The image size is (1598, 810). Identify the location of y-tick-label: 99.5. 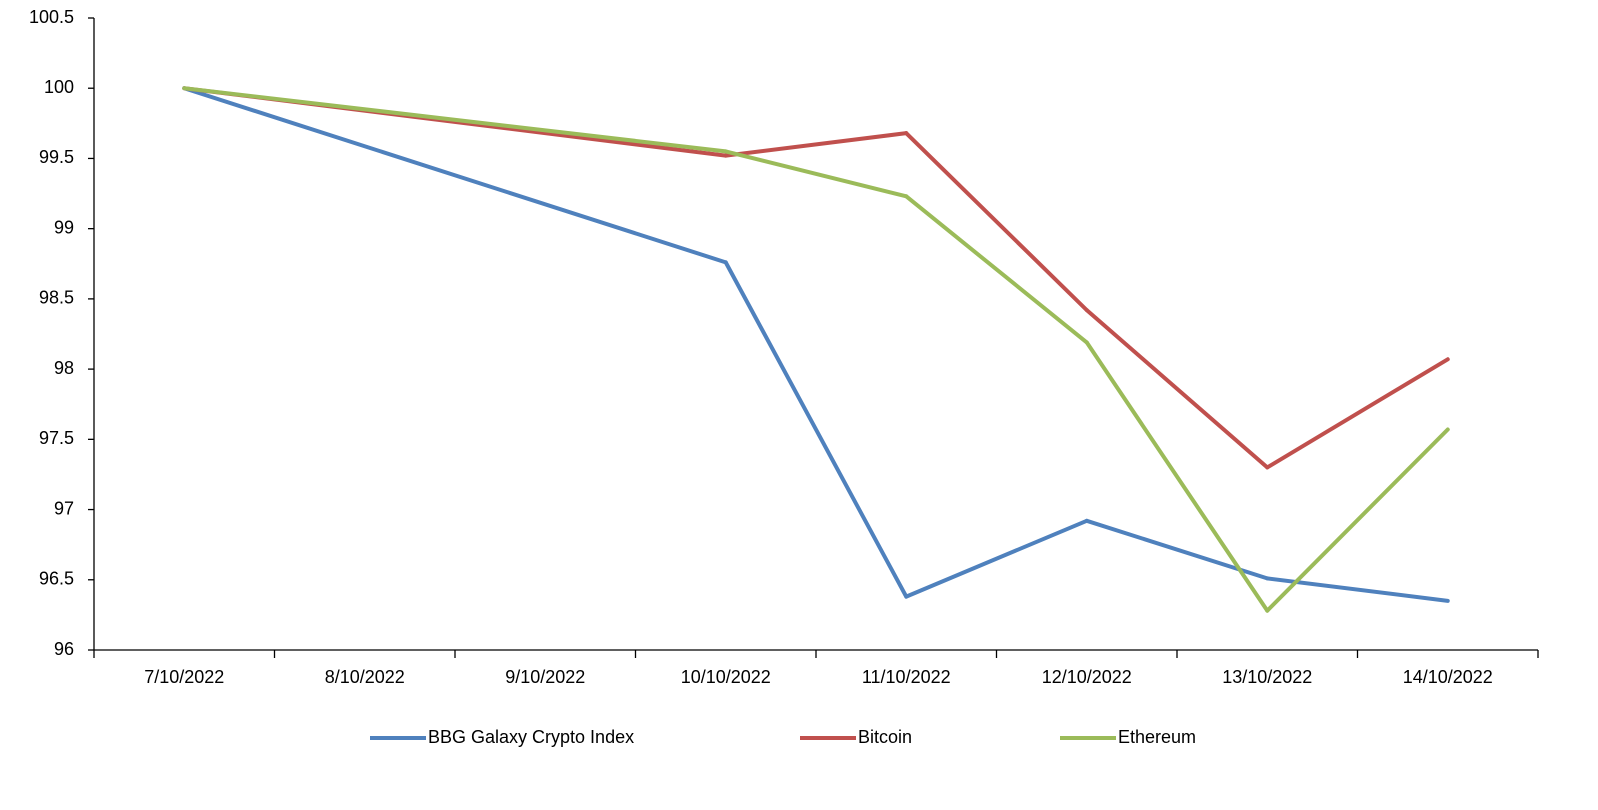
(56, 157).